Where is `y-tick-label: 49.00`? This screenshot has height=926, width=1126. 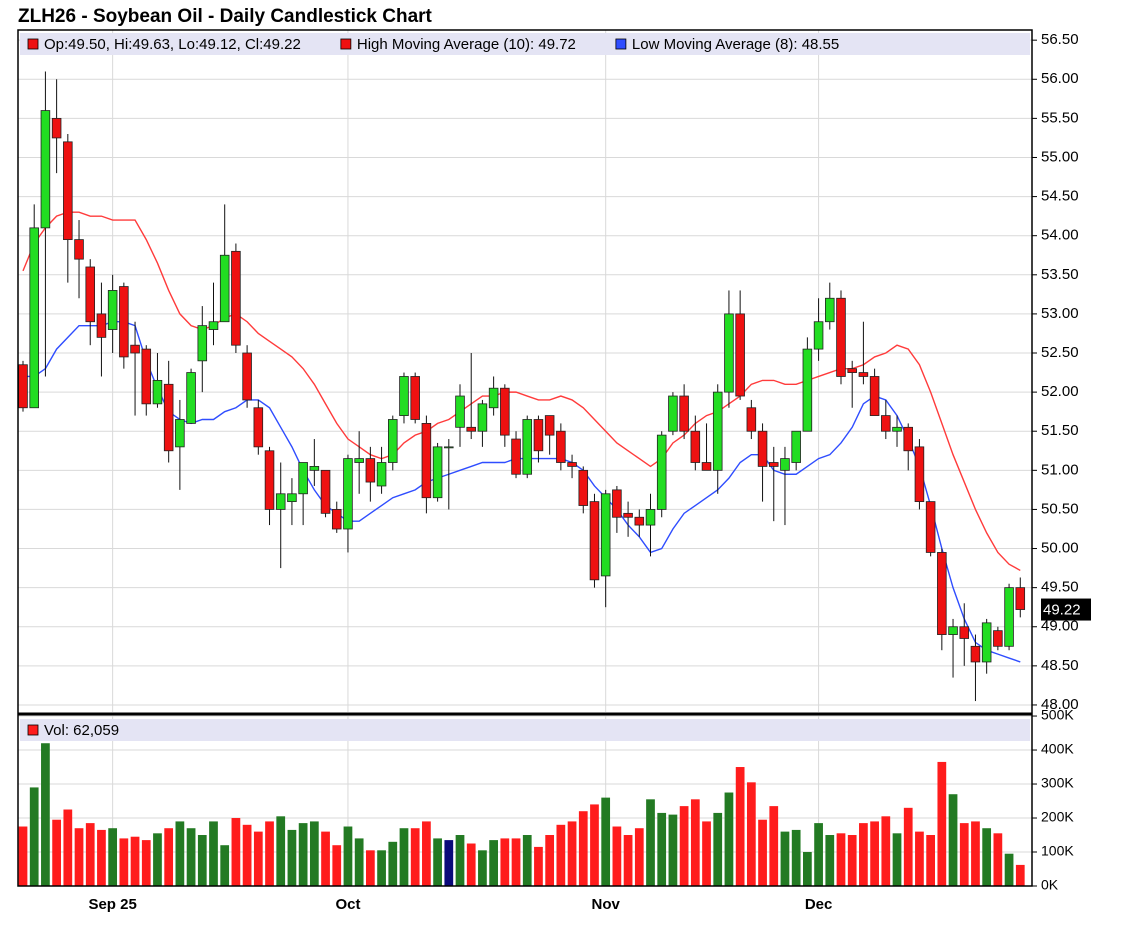 y-tick-label: 49.00 is located at coordinates (1060, 626).